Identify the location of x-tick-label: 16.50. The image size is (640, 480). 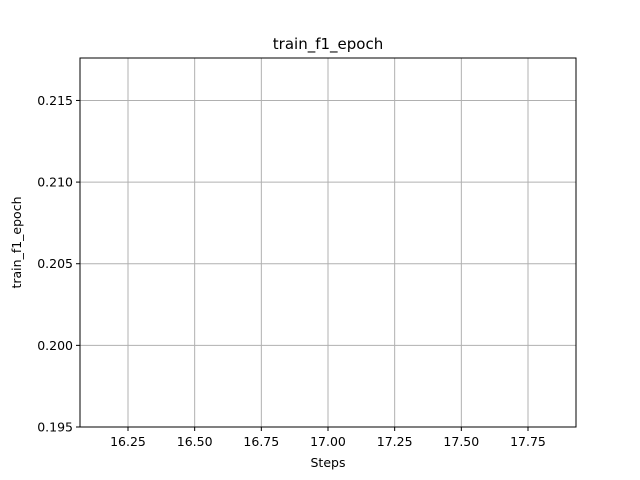
(195, 441).